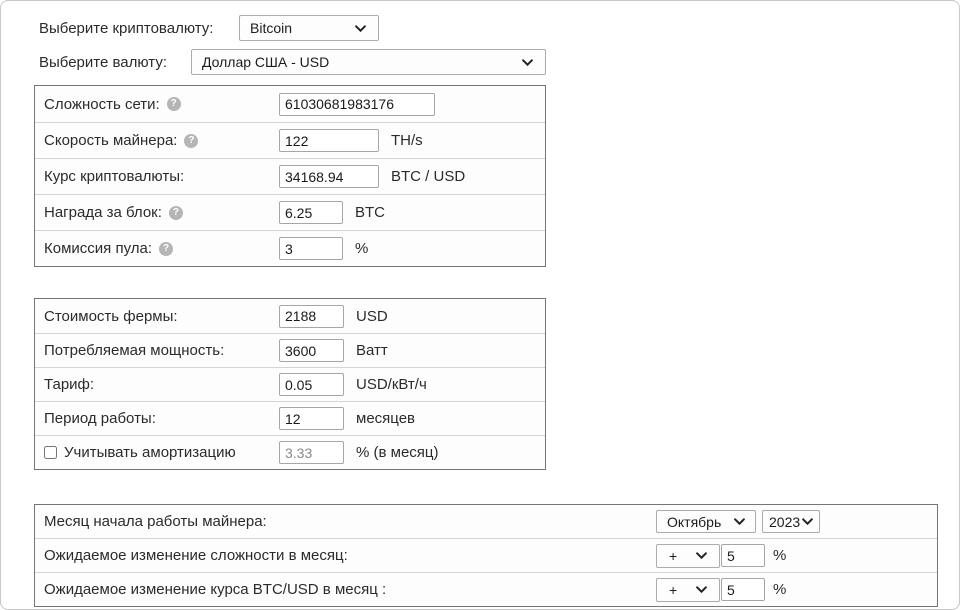 The width and height of the screenshot is (960, 610). Describe the element at coordinates (688, 589) in the screenshot. I see `rate-sign-select: +` at that location.